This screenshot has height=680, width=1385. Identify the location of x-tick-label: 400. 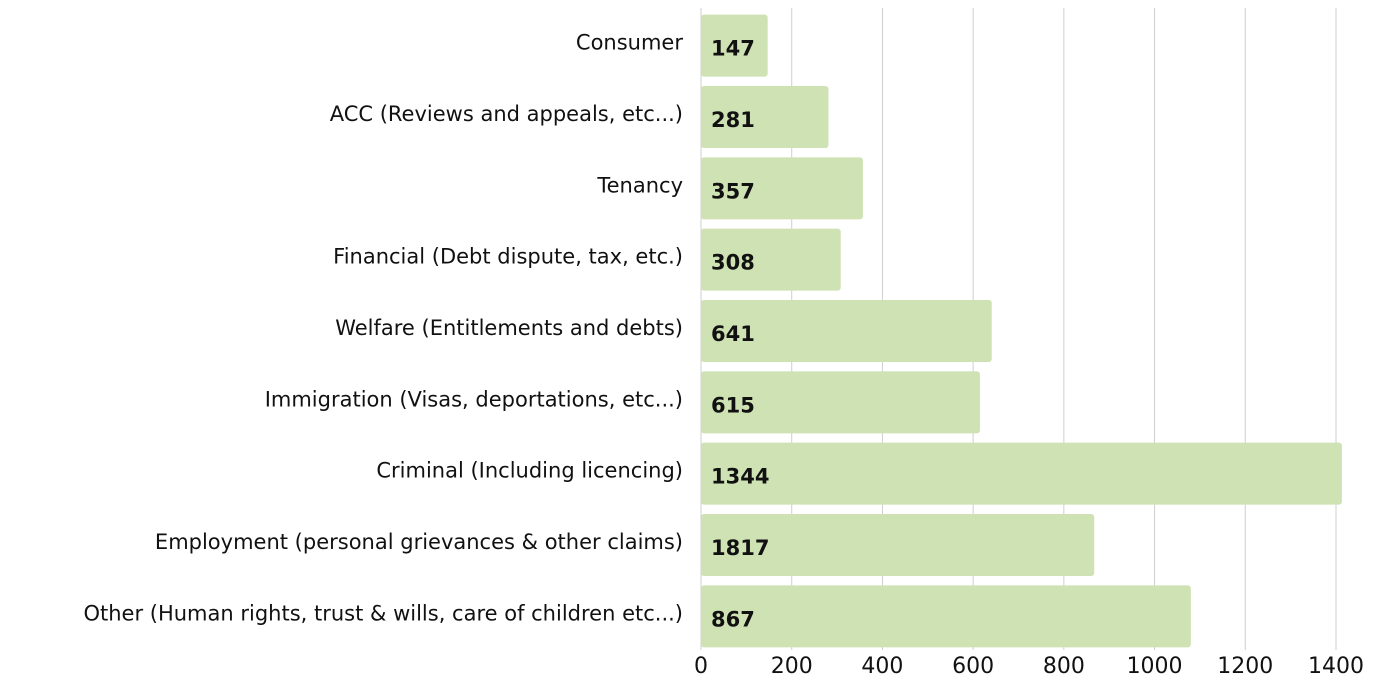
(882, 666).